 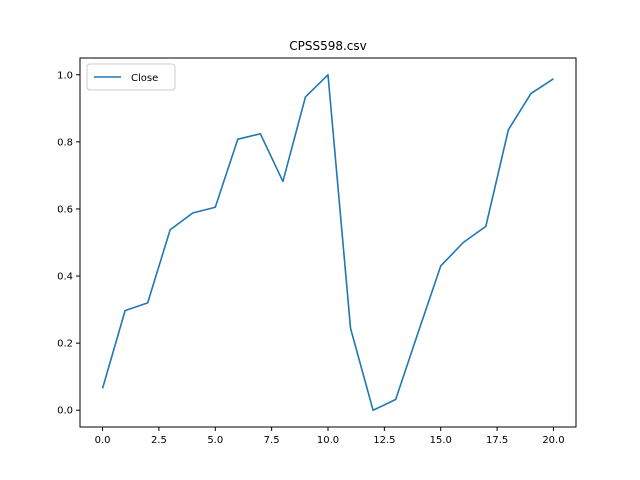 What do you see at coordinates (65, 411) in the screenshot?
I see `y-tick-label: 0.0` at bounding box center [65, 411].